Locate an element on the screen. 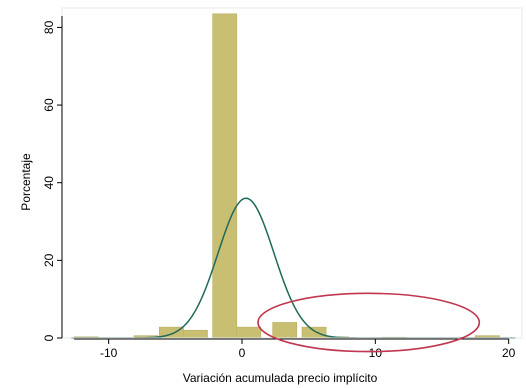 The image size is (526, 388). x-tick-label: 20 is located at coordinates (509, 353).